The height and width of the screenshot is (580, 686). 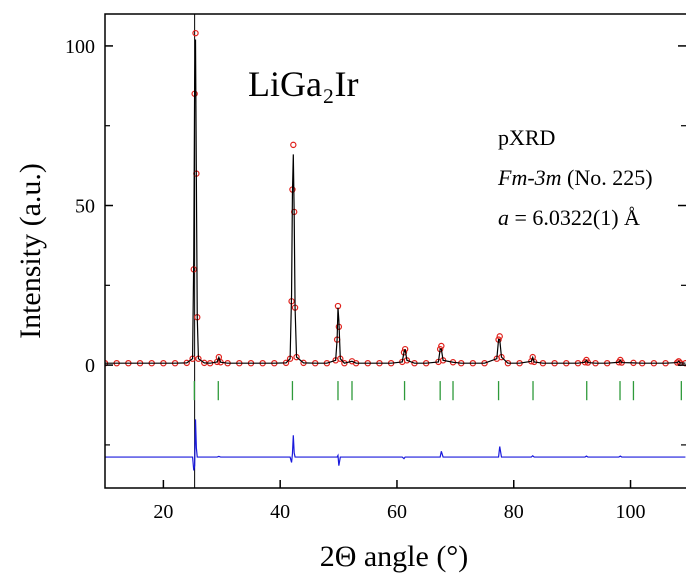 I want to click on annotation: pXRD, so click(x=526, y=137).